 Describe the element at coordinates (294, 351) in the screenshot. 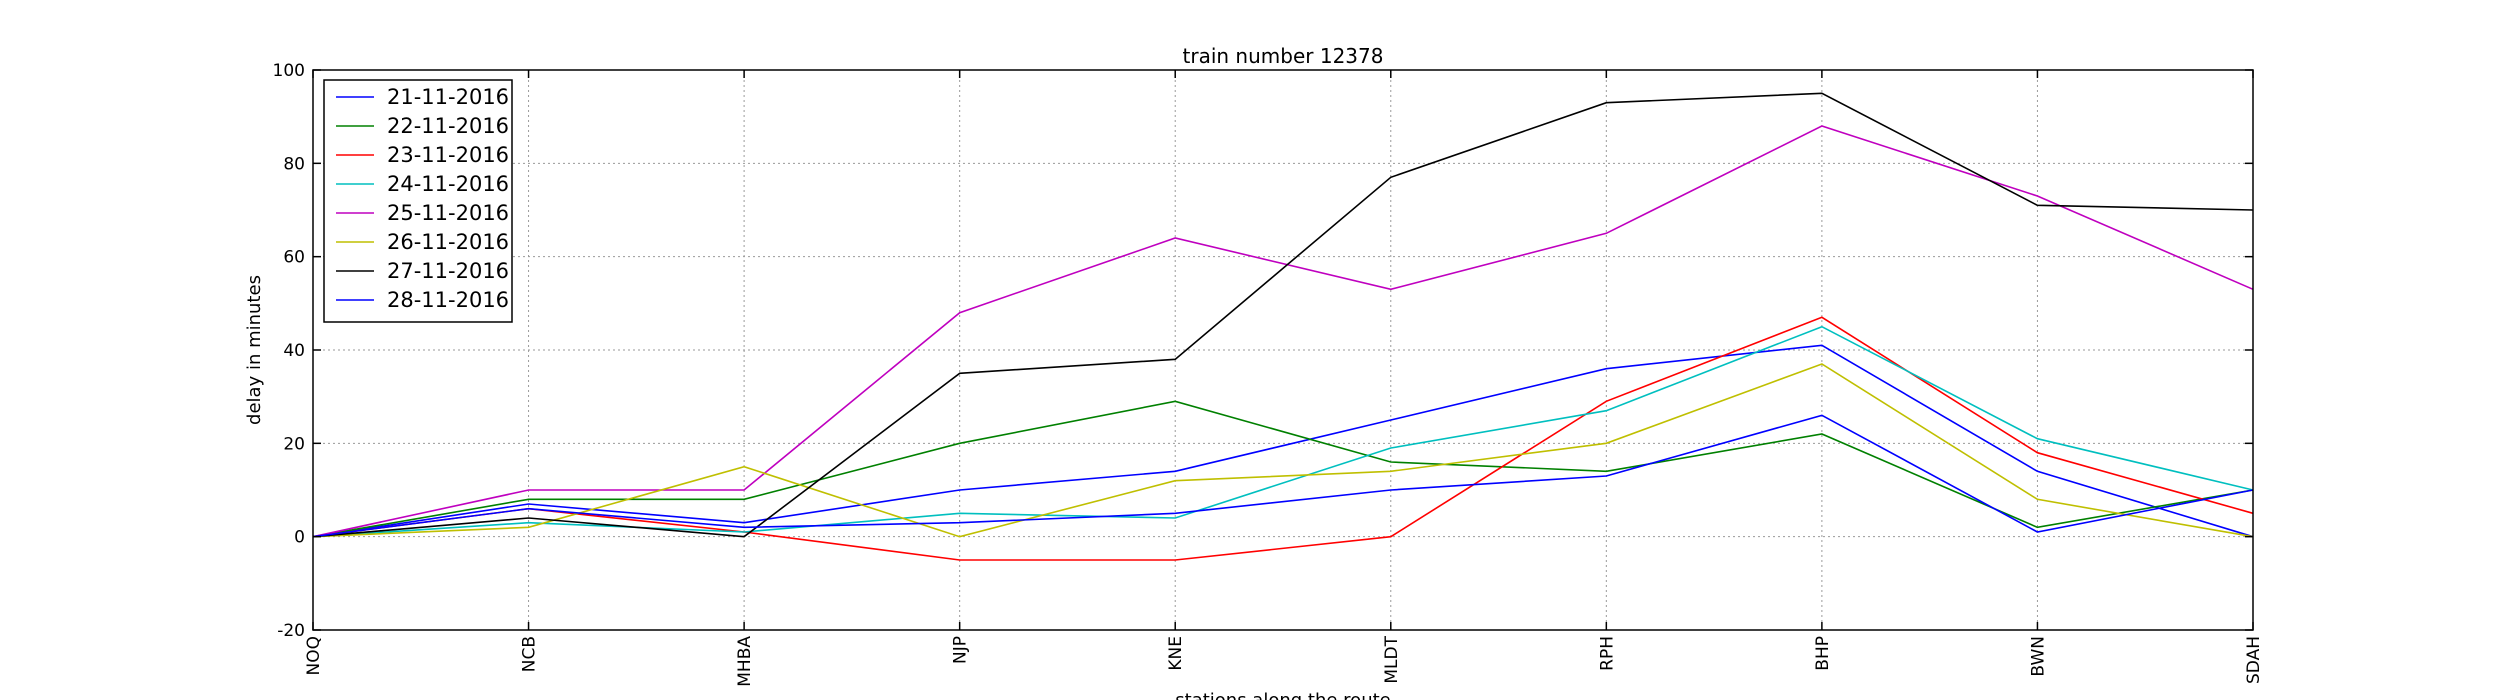

I see `y-tick-label: 40` at that location.